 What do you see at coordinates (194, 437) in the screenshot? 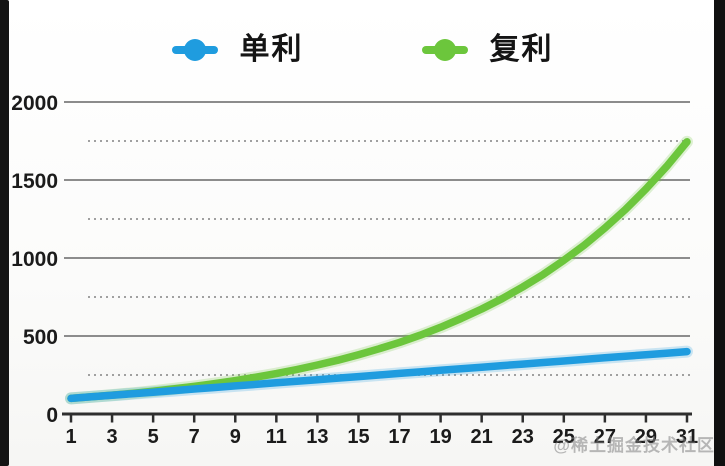
I see `x-axis-tick-label: 7` at bounding box center [194, 437].